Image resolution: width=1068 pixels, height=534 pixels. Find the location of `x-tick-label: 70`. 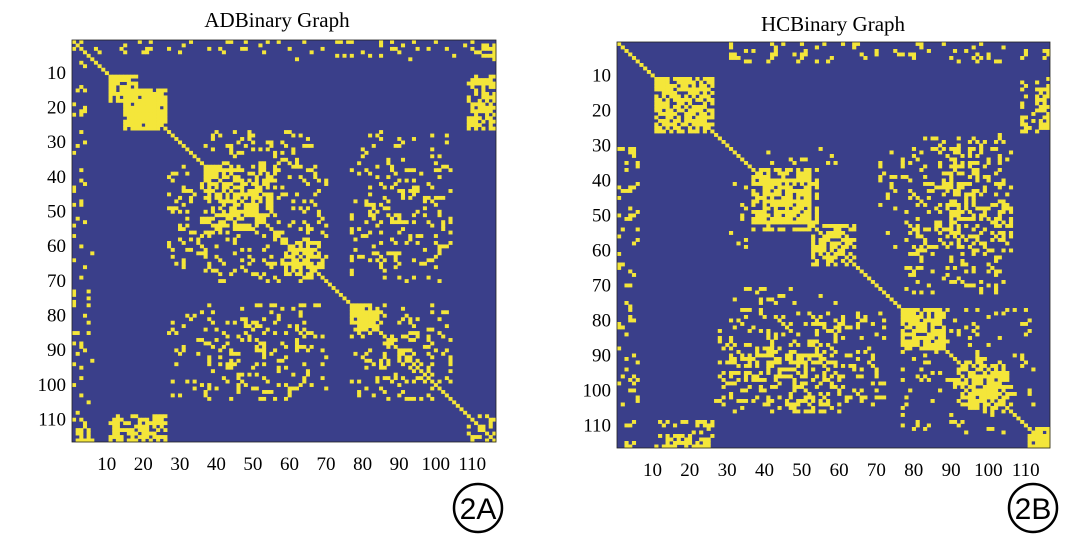

x-tick-label: 70 is located at coordinates (876, 470).